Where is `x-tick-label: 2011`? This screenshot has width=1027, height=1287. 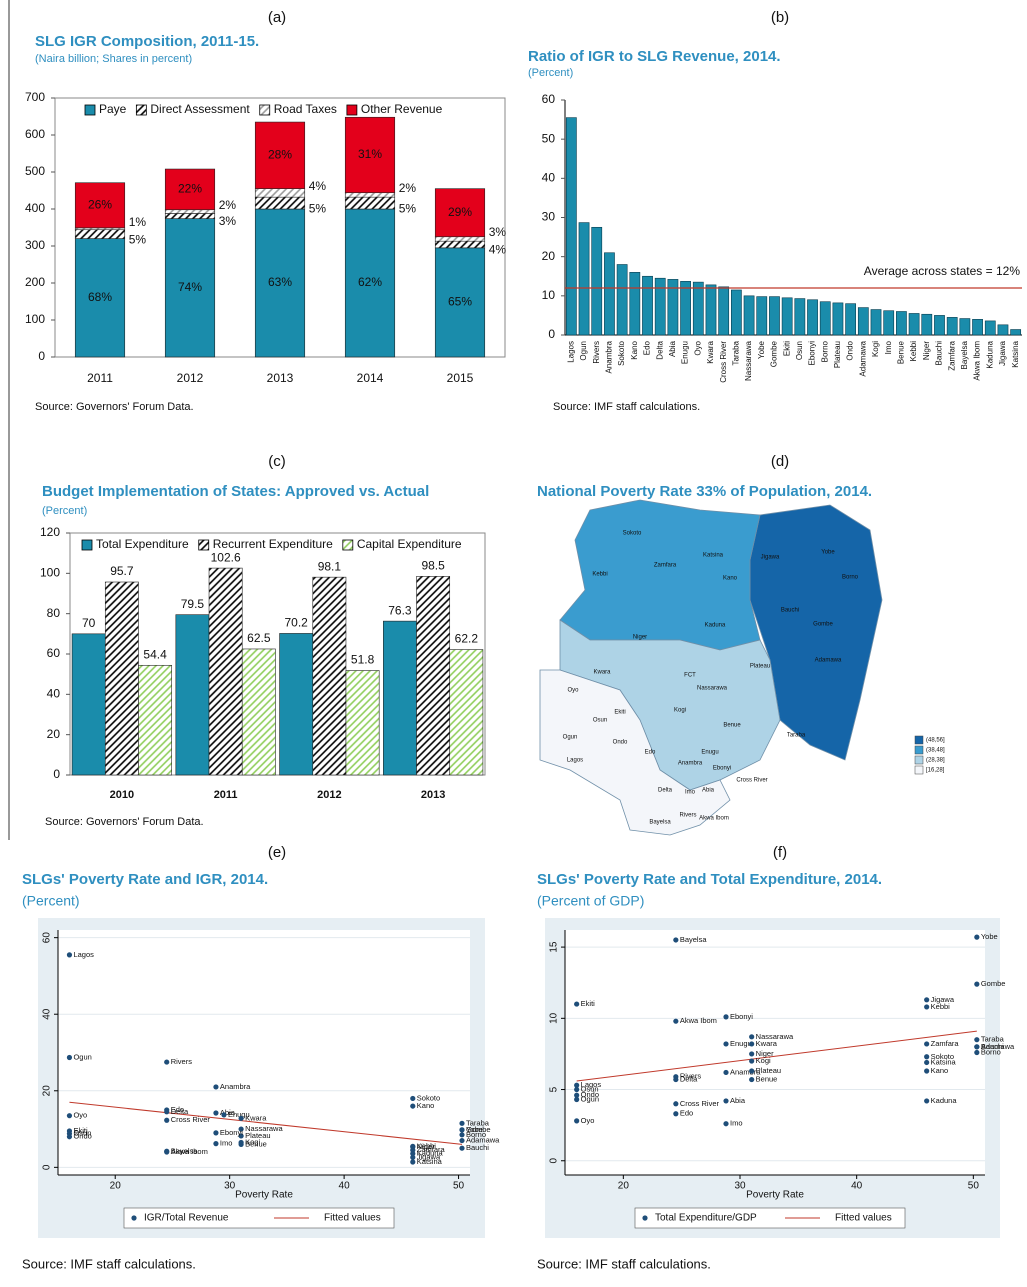
x-tick-label: 2011 is located at coordinates (226, 795).